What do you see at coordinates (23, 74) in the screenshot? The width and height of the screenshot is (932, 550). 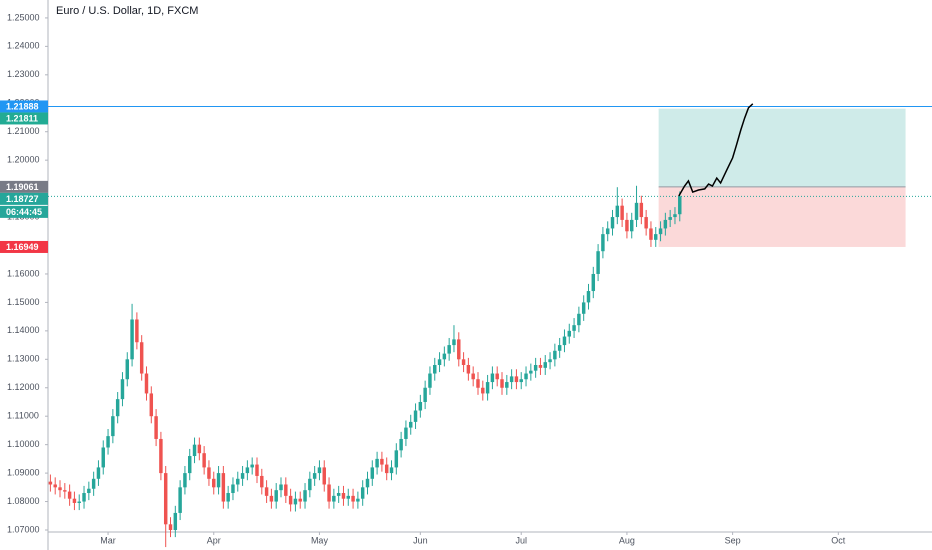 I see `y-tick-label: 1.23000` at bounding box center [23, 74].